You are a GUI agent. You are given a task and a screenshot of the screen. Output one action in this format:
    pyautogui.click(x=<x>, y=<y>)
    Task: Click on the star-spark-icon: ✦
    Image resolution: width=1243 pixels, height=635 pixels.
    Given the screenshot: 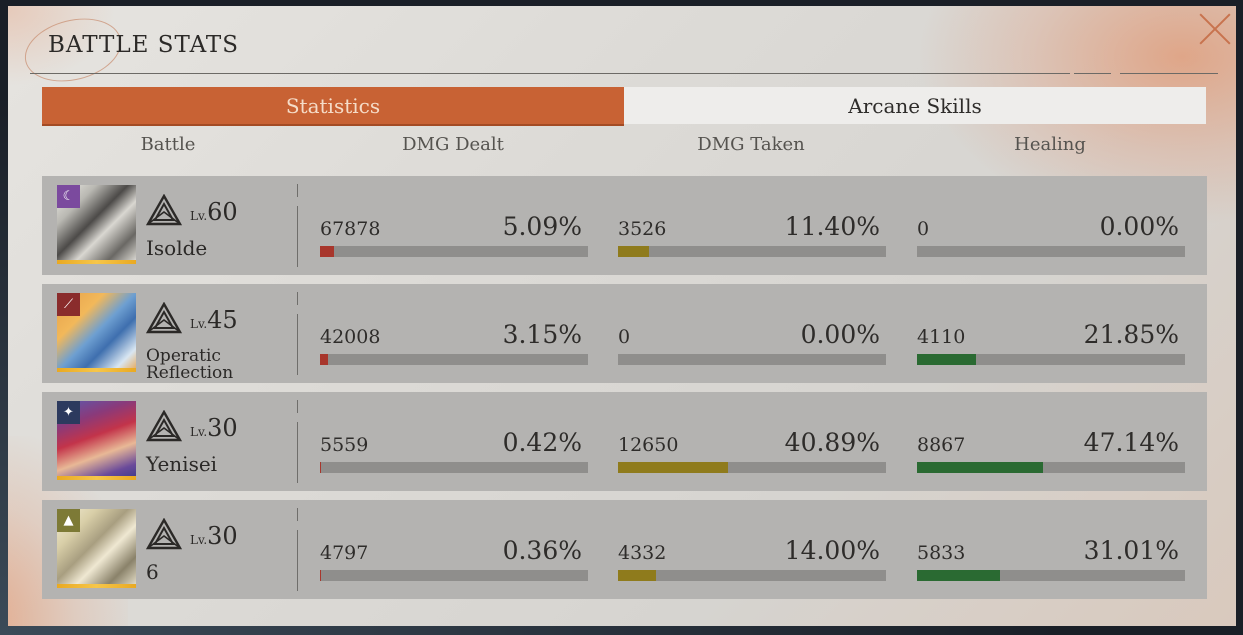 What is the action you would take?
    pyautogui.click(x=68, y=412)
    